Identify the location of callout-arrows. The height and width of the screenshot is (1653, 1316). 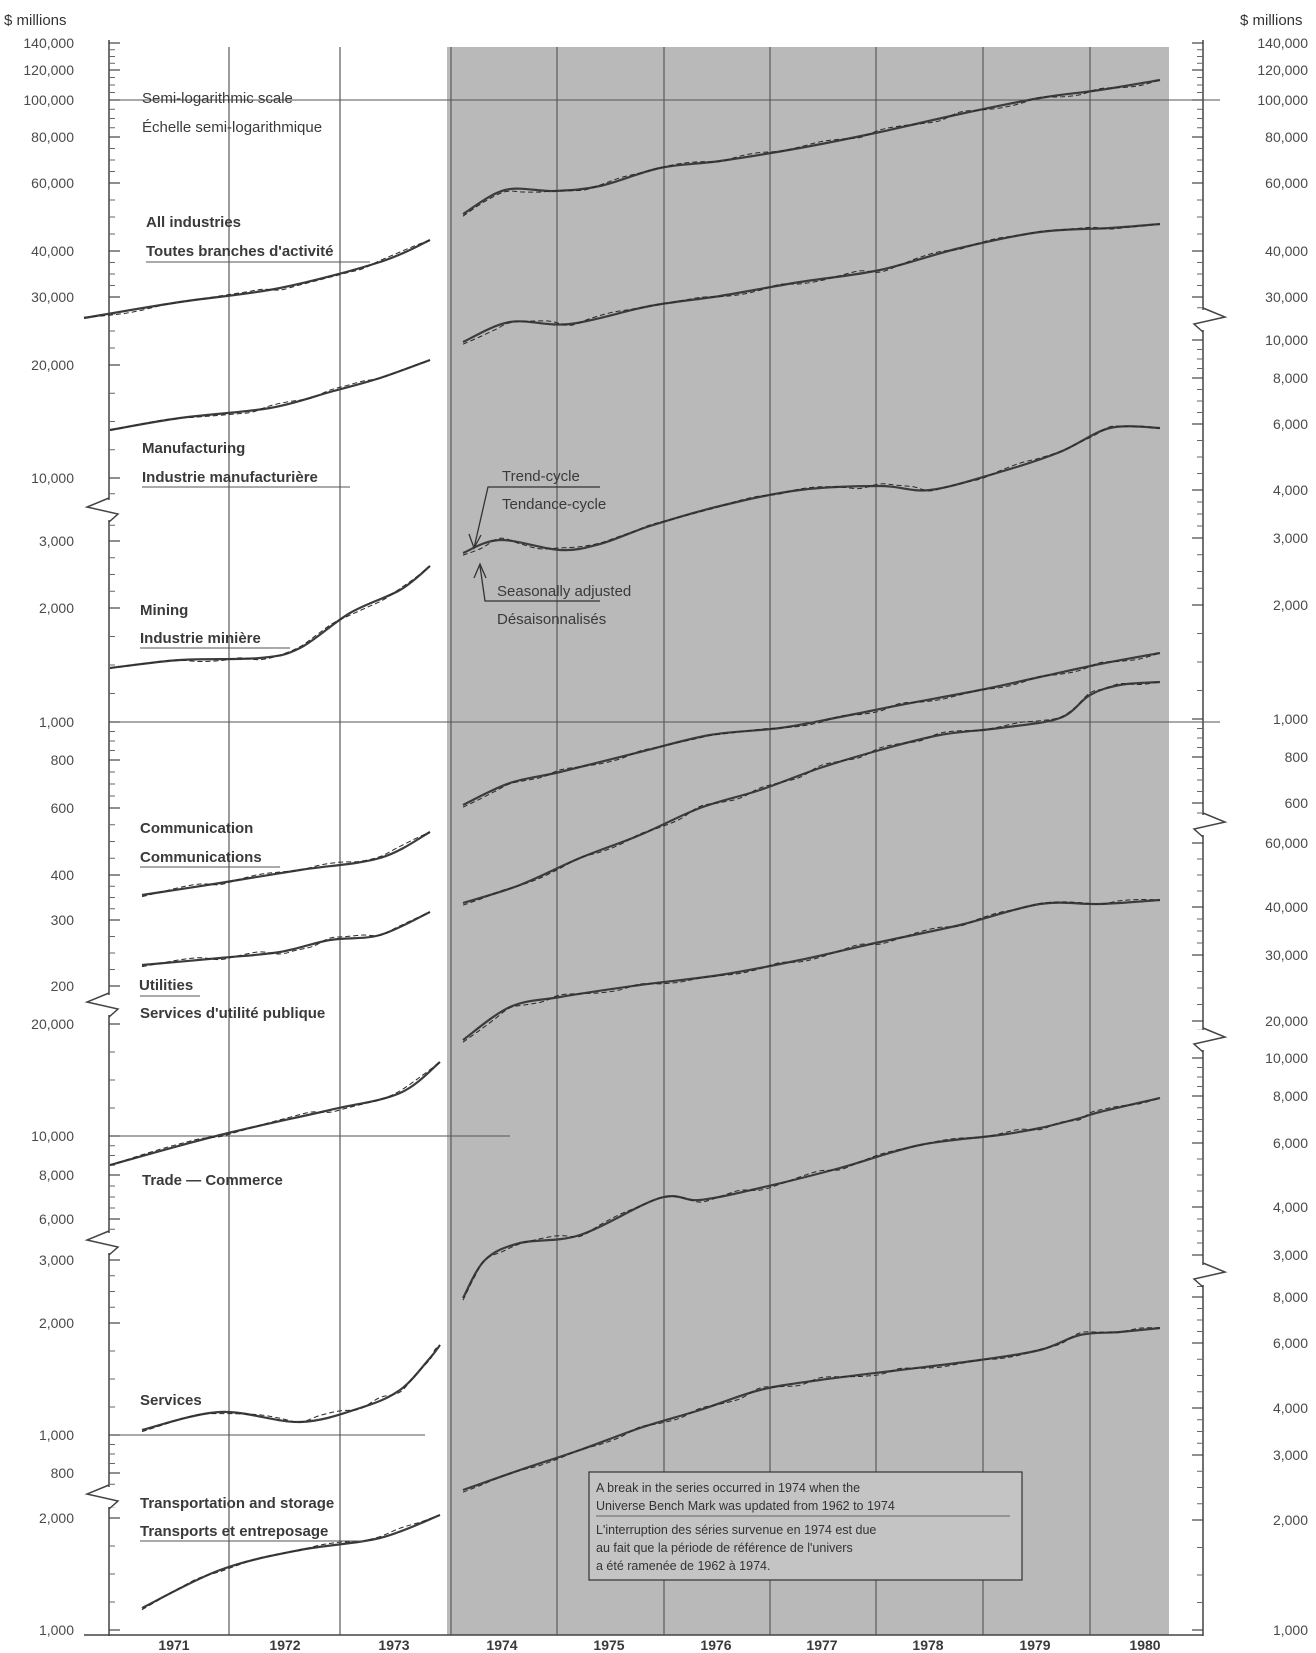
(534, 544).